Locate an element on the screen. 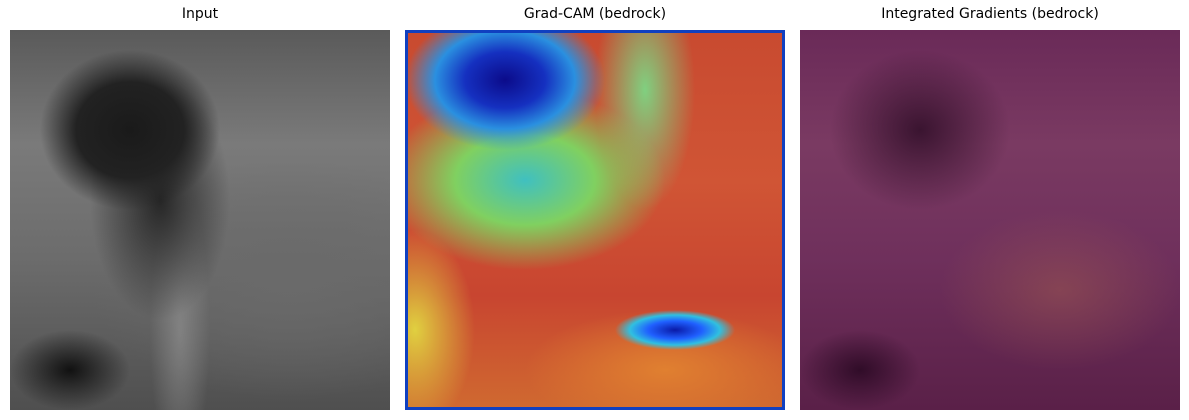  panel-title-integrated-gradients: Integrated Gradients (bedrock) is located at coordinates (990, 14).